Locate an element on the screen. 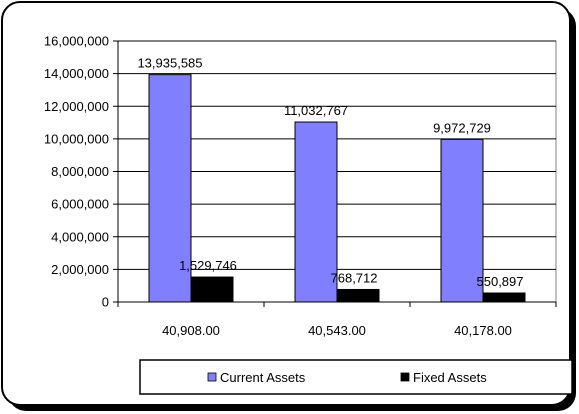 Image resolution: width=579 pixels, height=414 pixels. data-label: 768,712 is located at coordinates (354, 277).